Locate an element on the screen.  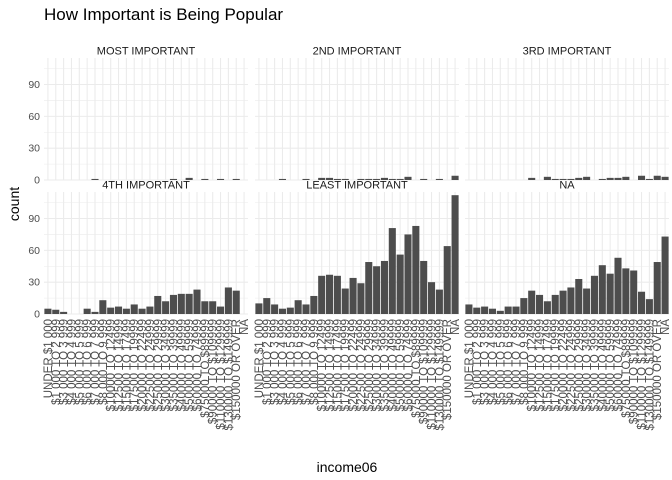
x-tick-label: $35000 TO 39999 is located at coordinates (595, 365).